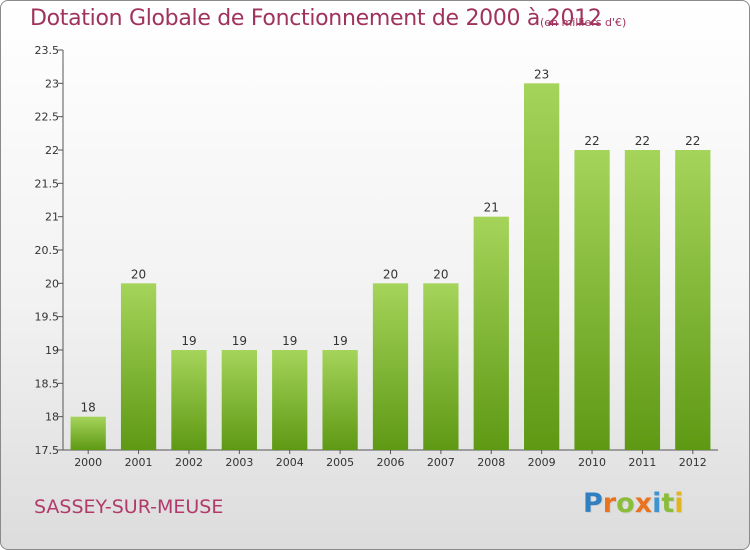 This screenshot has width=750, height=550. What do you see at coordinates (290, 462) in the screenshot?
I see `x-tick-label-2004: 2004` at bounding box center [290, 462].